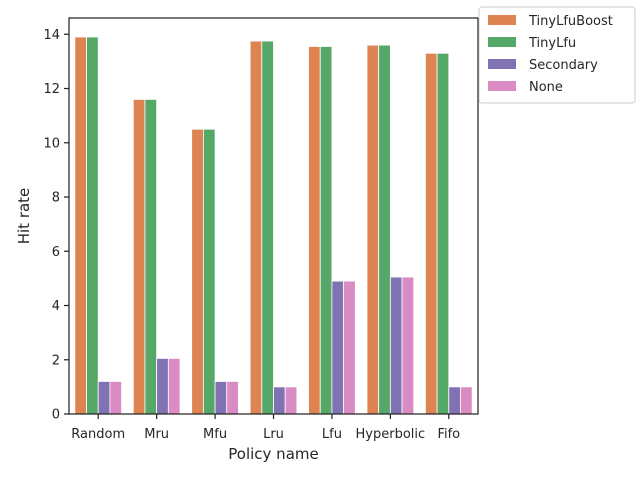 The height and width of the screenshot is (480, 640). What do you see at coordinates (502, 86) in the screenshot?
I see `legend-swatch-none` at bounding box center [502, 86].